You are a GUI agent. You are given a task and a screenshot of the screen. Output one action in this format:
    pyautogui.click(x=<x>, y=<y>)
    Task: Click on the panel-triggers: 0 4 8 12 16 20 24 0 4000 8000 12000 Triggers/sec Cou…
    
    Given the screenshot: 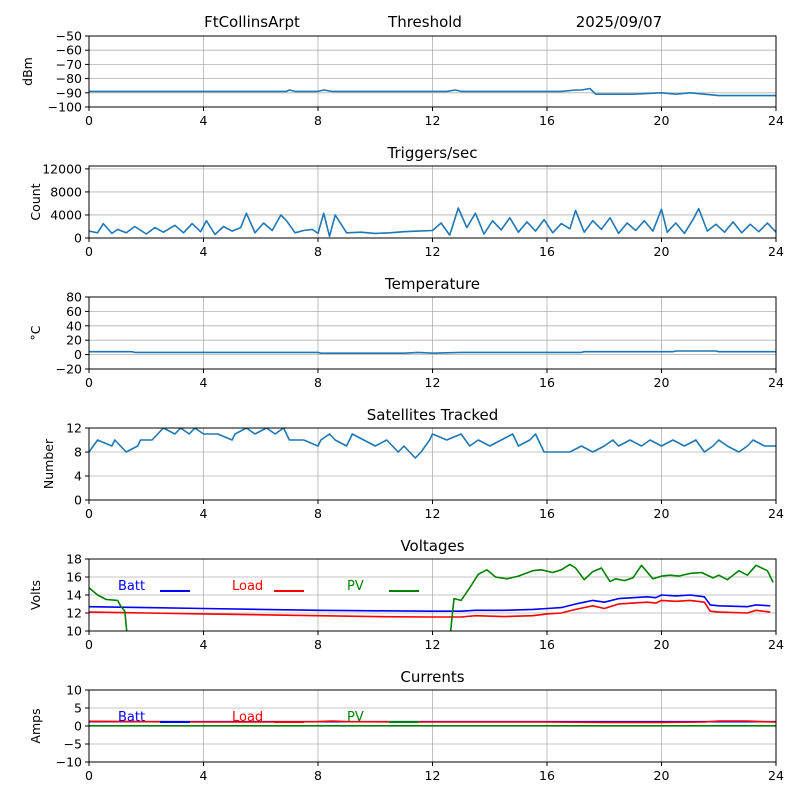 What is the action you would take?
    pyautogui.click(x=406, y=201)
    